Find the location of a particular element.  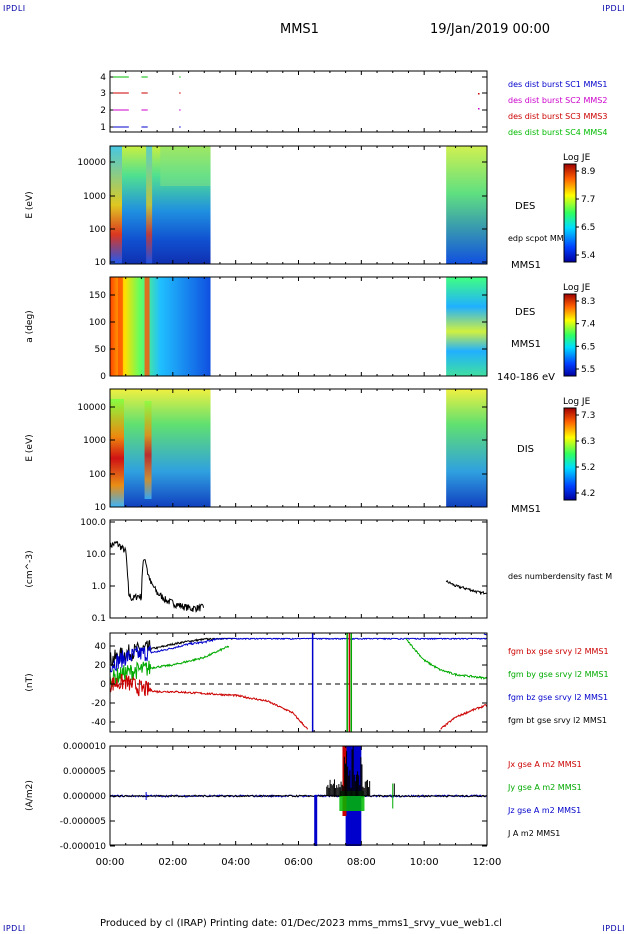

x-axis-tick-label: 00:00 is located at coordinates (110, 862).